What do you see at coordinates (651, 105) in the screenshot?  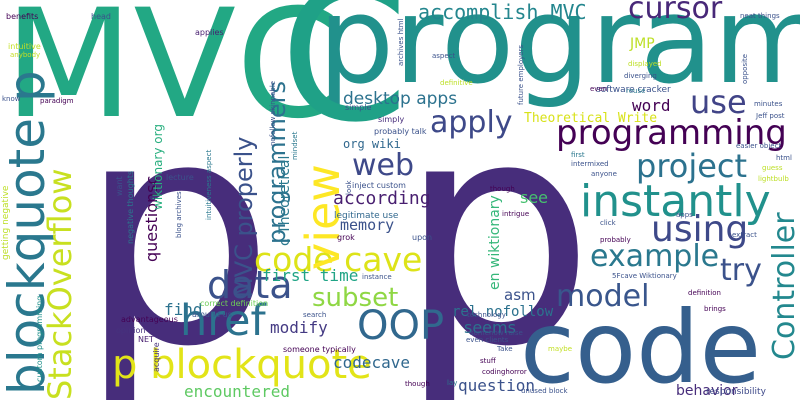 I see `word: word` at bounding box center [651, 105].